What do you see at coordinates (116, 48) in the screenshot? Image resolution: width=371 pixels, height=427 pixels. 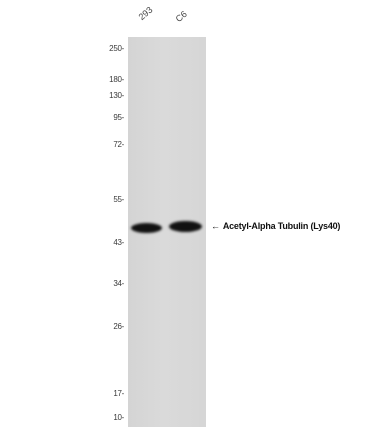 I see `marker-250: 250-` at bounding box center [116, 48].